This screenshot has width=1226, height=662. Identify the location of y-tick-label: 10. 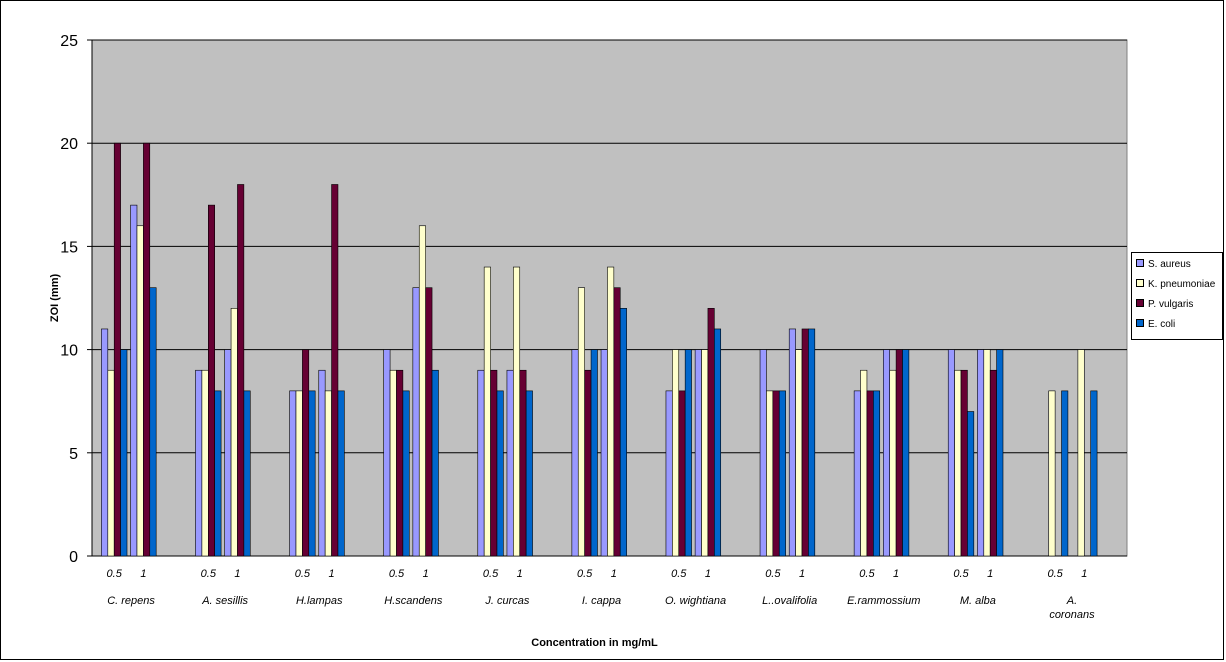
(69, 351).